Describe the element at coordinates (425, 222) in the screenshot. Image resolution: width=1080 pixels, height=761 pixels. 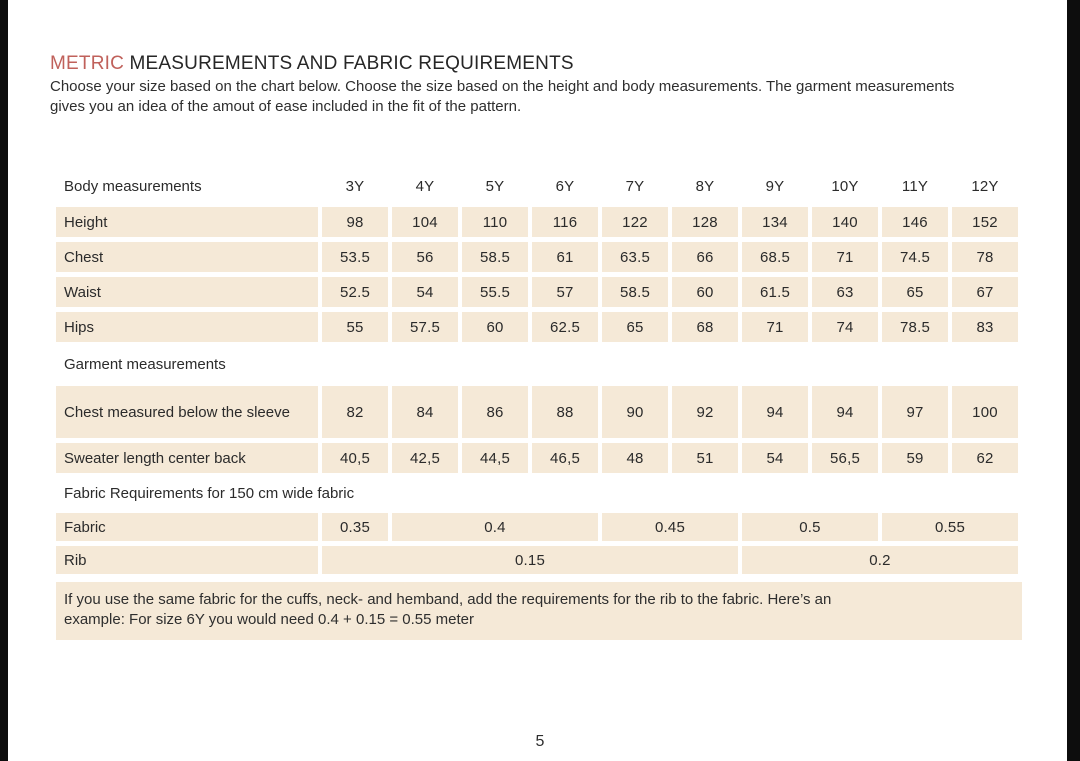
I see `value-cell: 104` at that location.